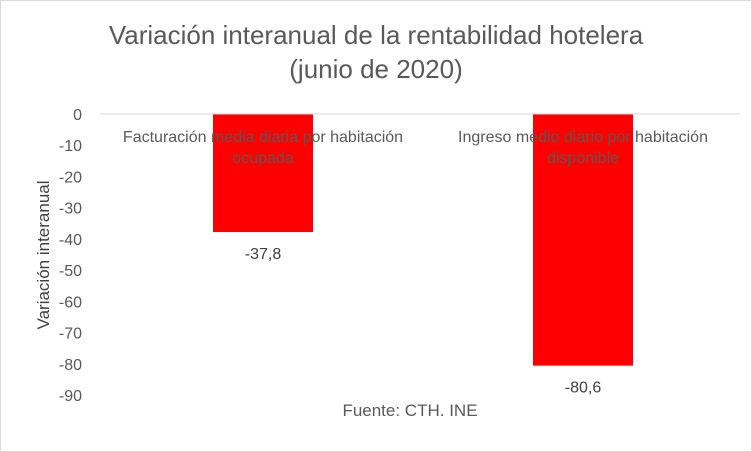 This screenshot has width=752, height=452. Describe the element at coordinates (376, 69) in the screenshot. I see `chart-title-line-2: (junio de 2020)` at that location.